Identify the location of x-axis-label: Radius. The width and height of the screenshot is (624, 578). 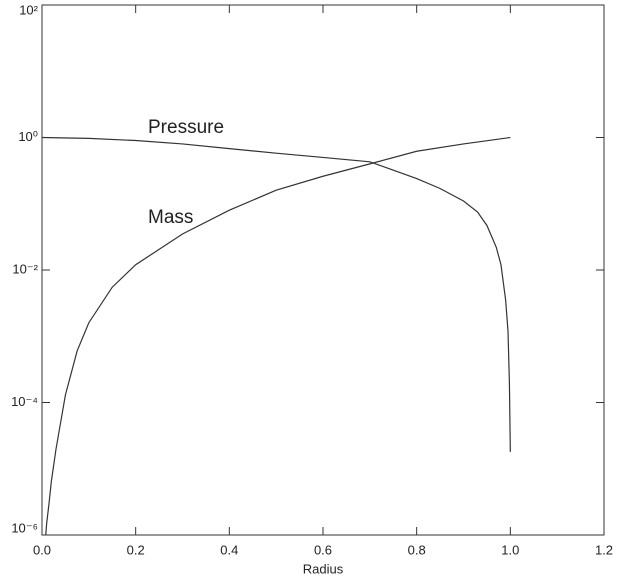
(323, 568).